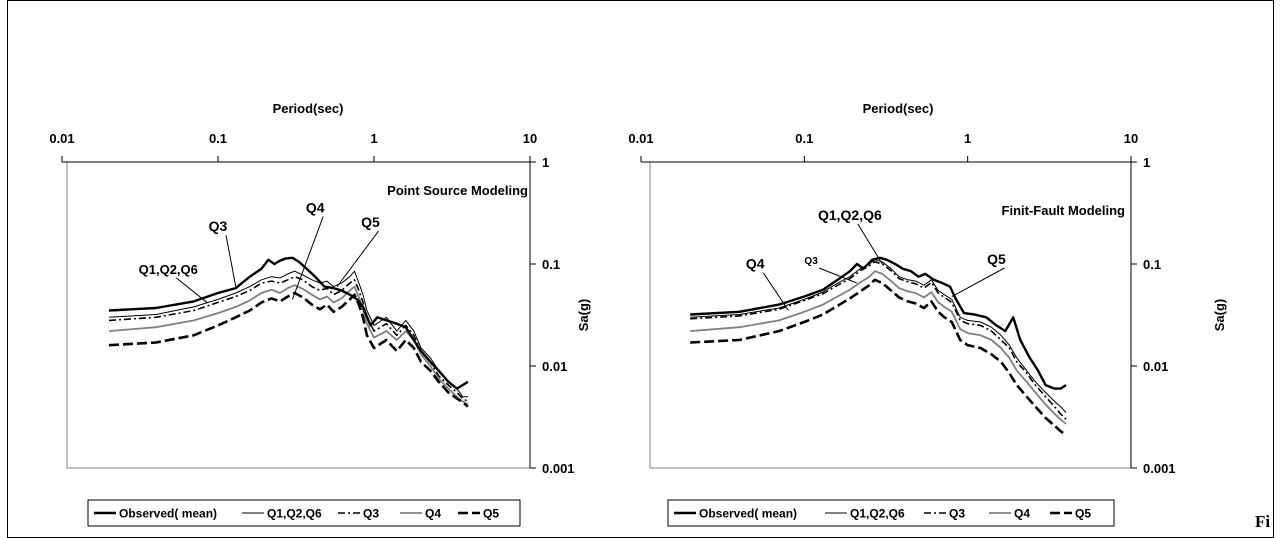 This screenshot has height=538, width=1281. What do you see at coordinates (457, 190) in the screenshot?
I see `panel-title: Point Source Modeling` at bounding box center [457, 190].